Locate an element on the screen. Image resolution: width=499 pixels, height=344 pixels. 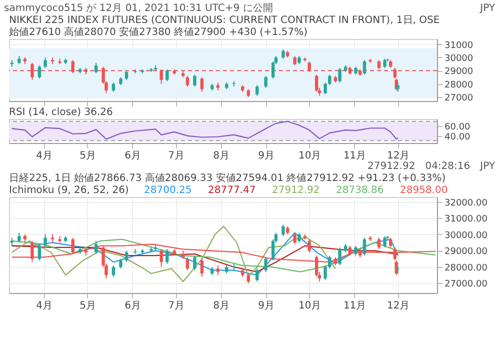
y-tick-label: 30000.00 is located at coordinates (466, 235).